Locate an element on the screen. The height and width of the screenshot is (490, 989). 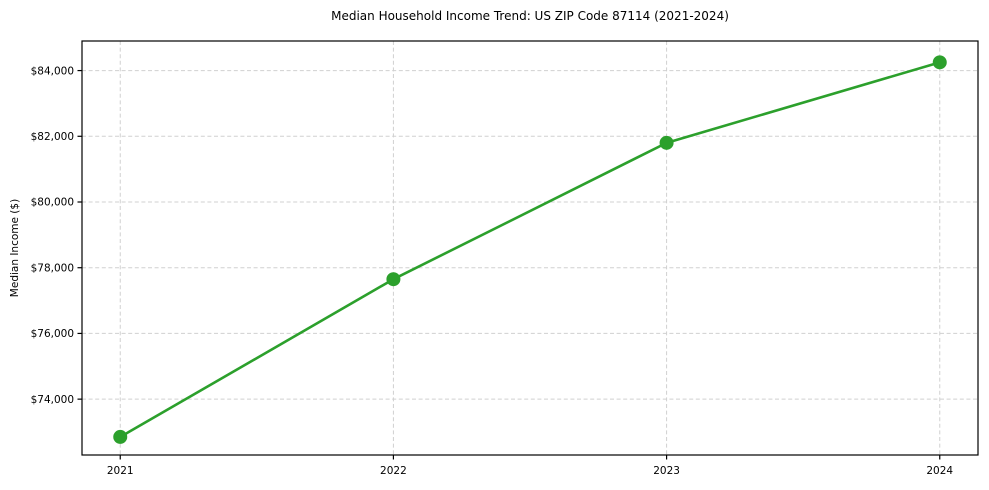
y-tick-label: $78,000 is located at coordinates (52, 268).